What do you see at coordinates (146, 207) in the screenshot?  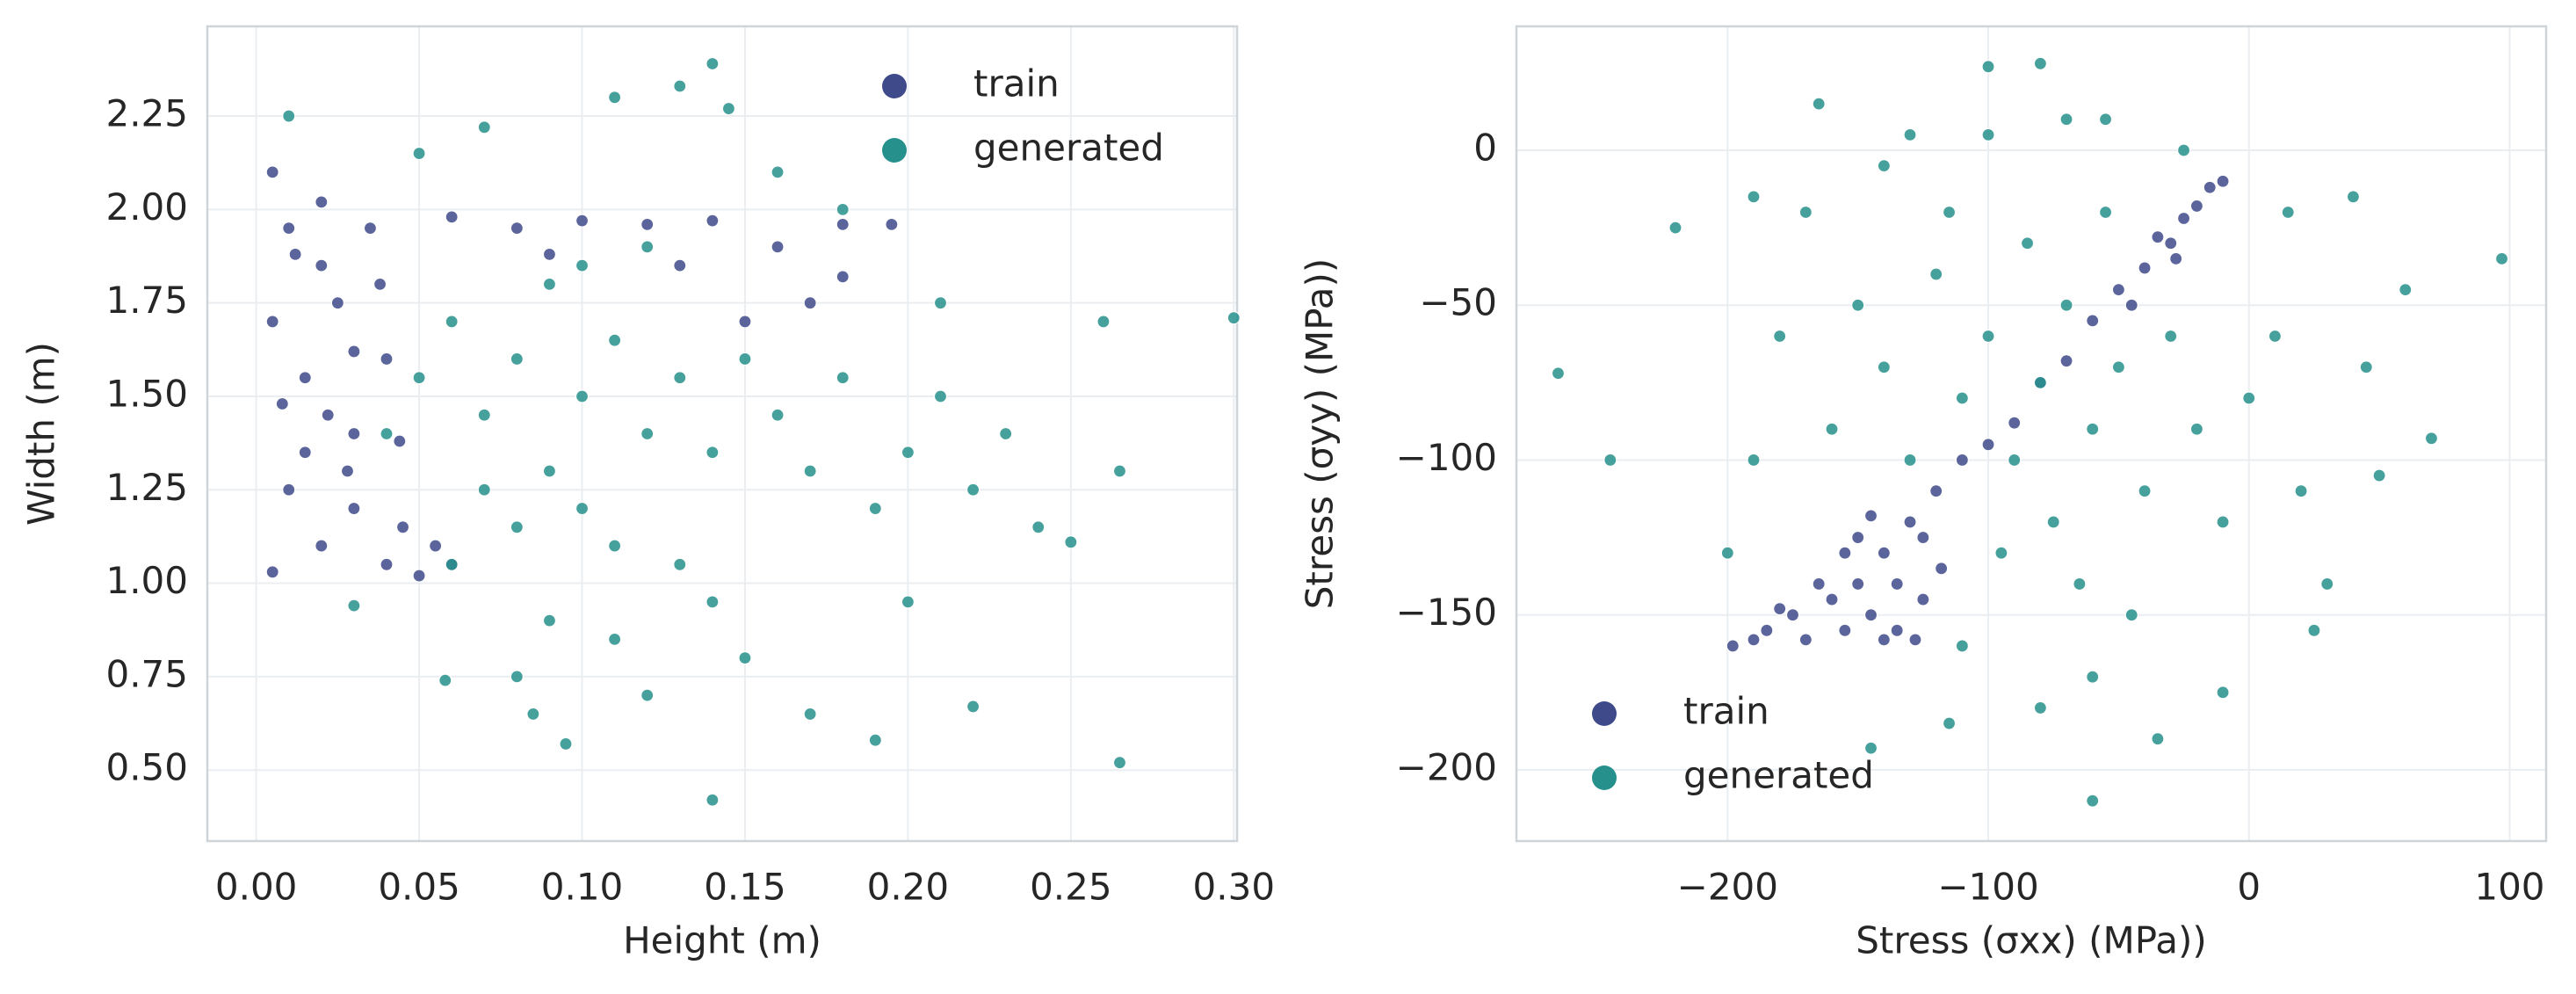 I see `y-tick-label: 2.00` at bounding box center [146, 207].